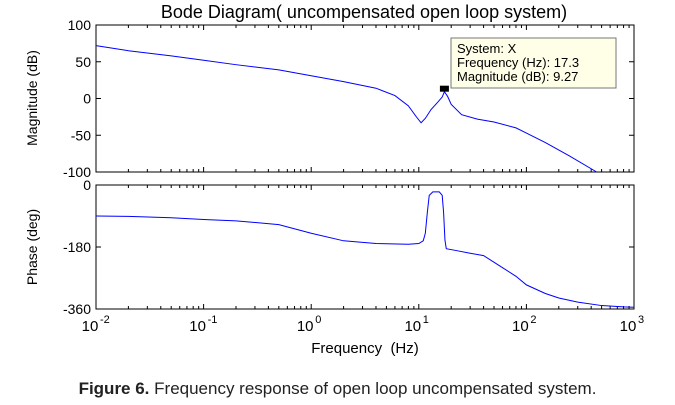 This screenshot has width=675, height=405. I want to click on magnitude-y-tick-label: 50, so click(83, 62).